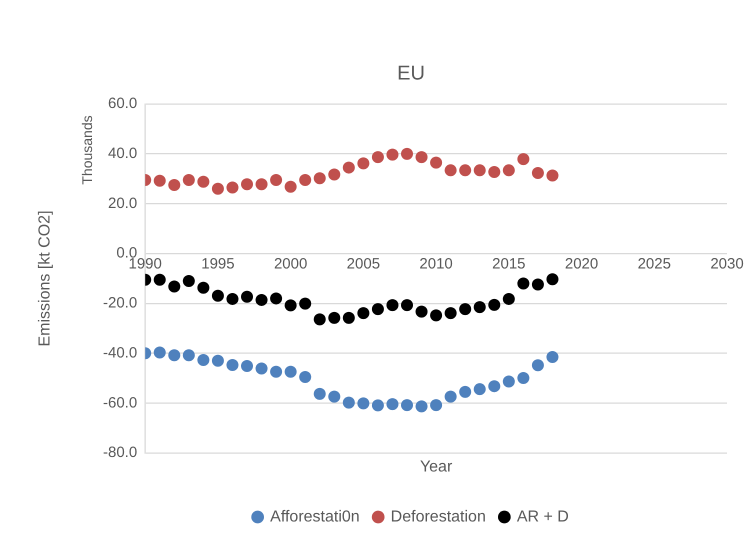 This screenshot has height=541, width=751. I want to click on x-tick-label: 2020, so click(581, 264).